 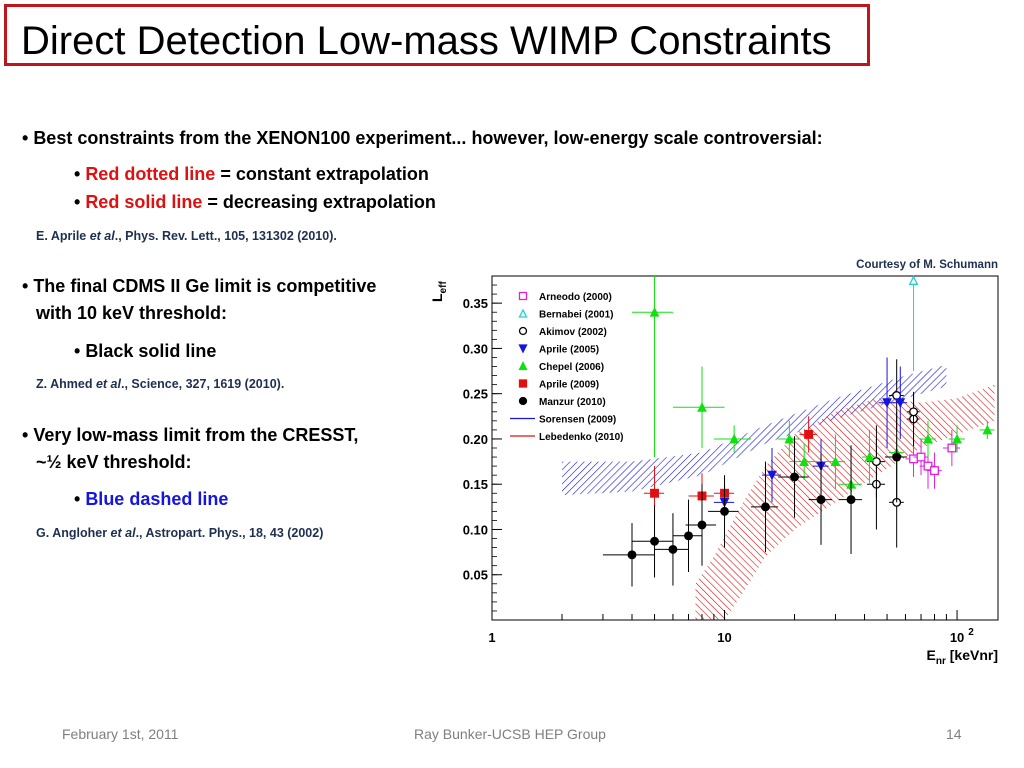 I want to click on legend-label: Bernabei (2001), so click(x=576, y=315).